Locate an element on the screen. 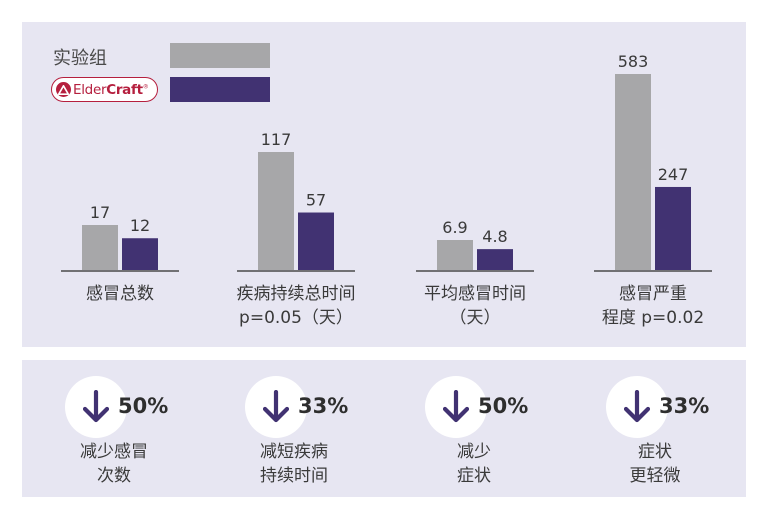 The height and width of the screenshot is (517, 768). stat-label: 减少 症状 is located at coordinates (474, 464).